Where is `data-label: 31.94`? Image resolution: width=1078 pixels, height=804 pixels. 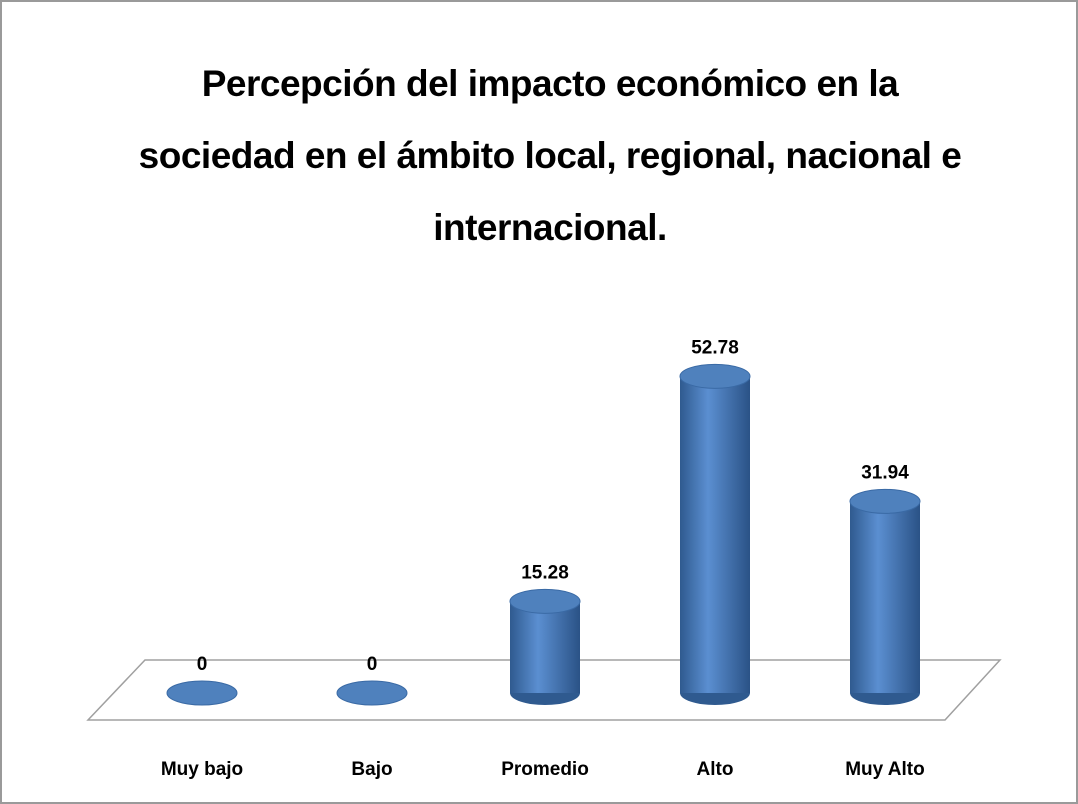 data-label: 31.94 is located at coordinates (885, 472).